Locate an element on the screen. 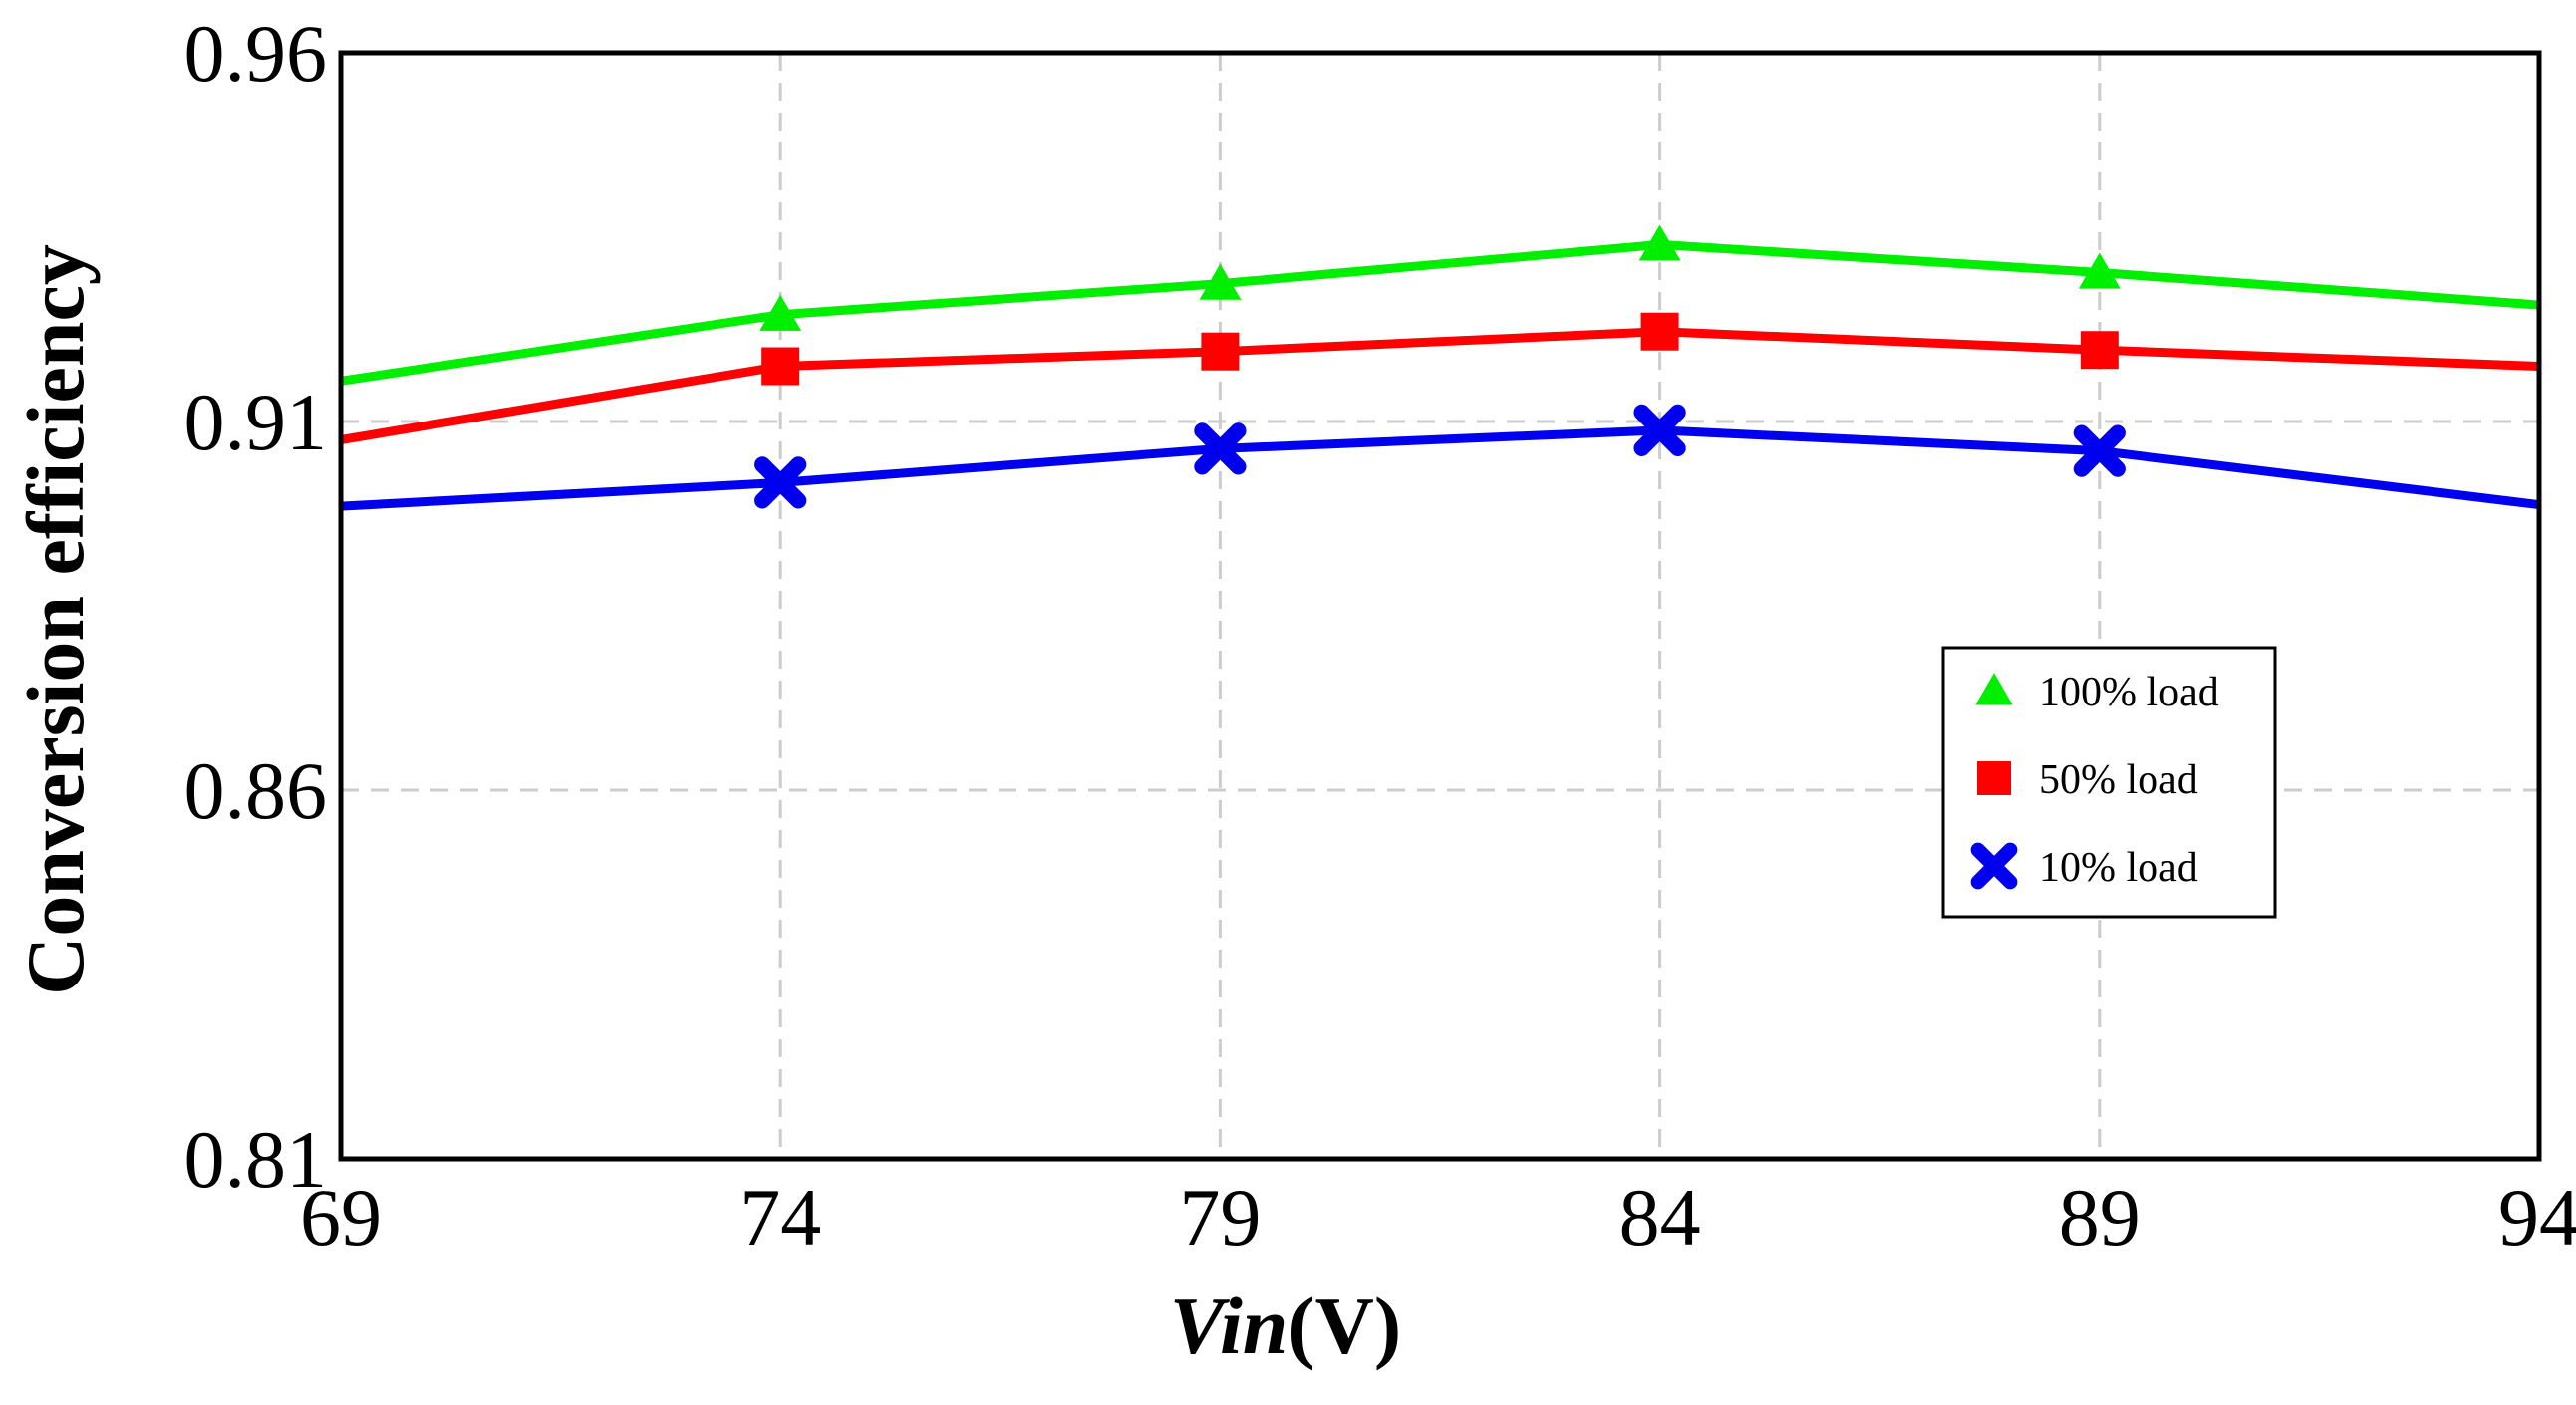 This screenshot has height=1405, width=2576. legend-label: 100% load is located at coordinates (2129, 693).